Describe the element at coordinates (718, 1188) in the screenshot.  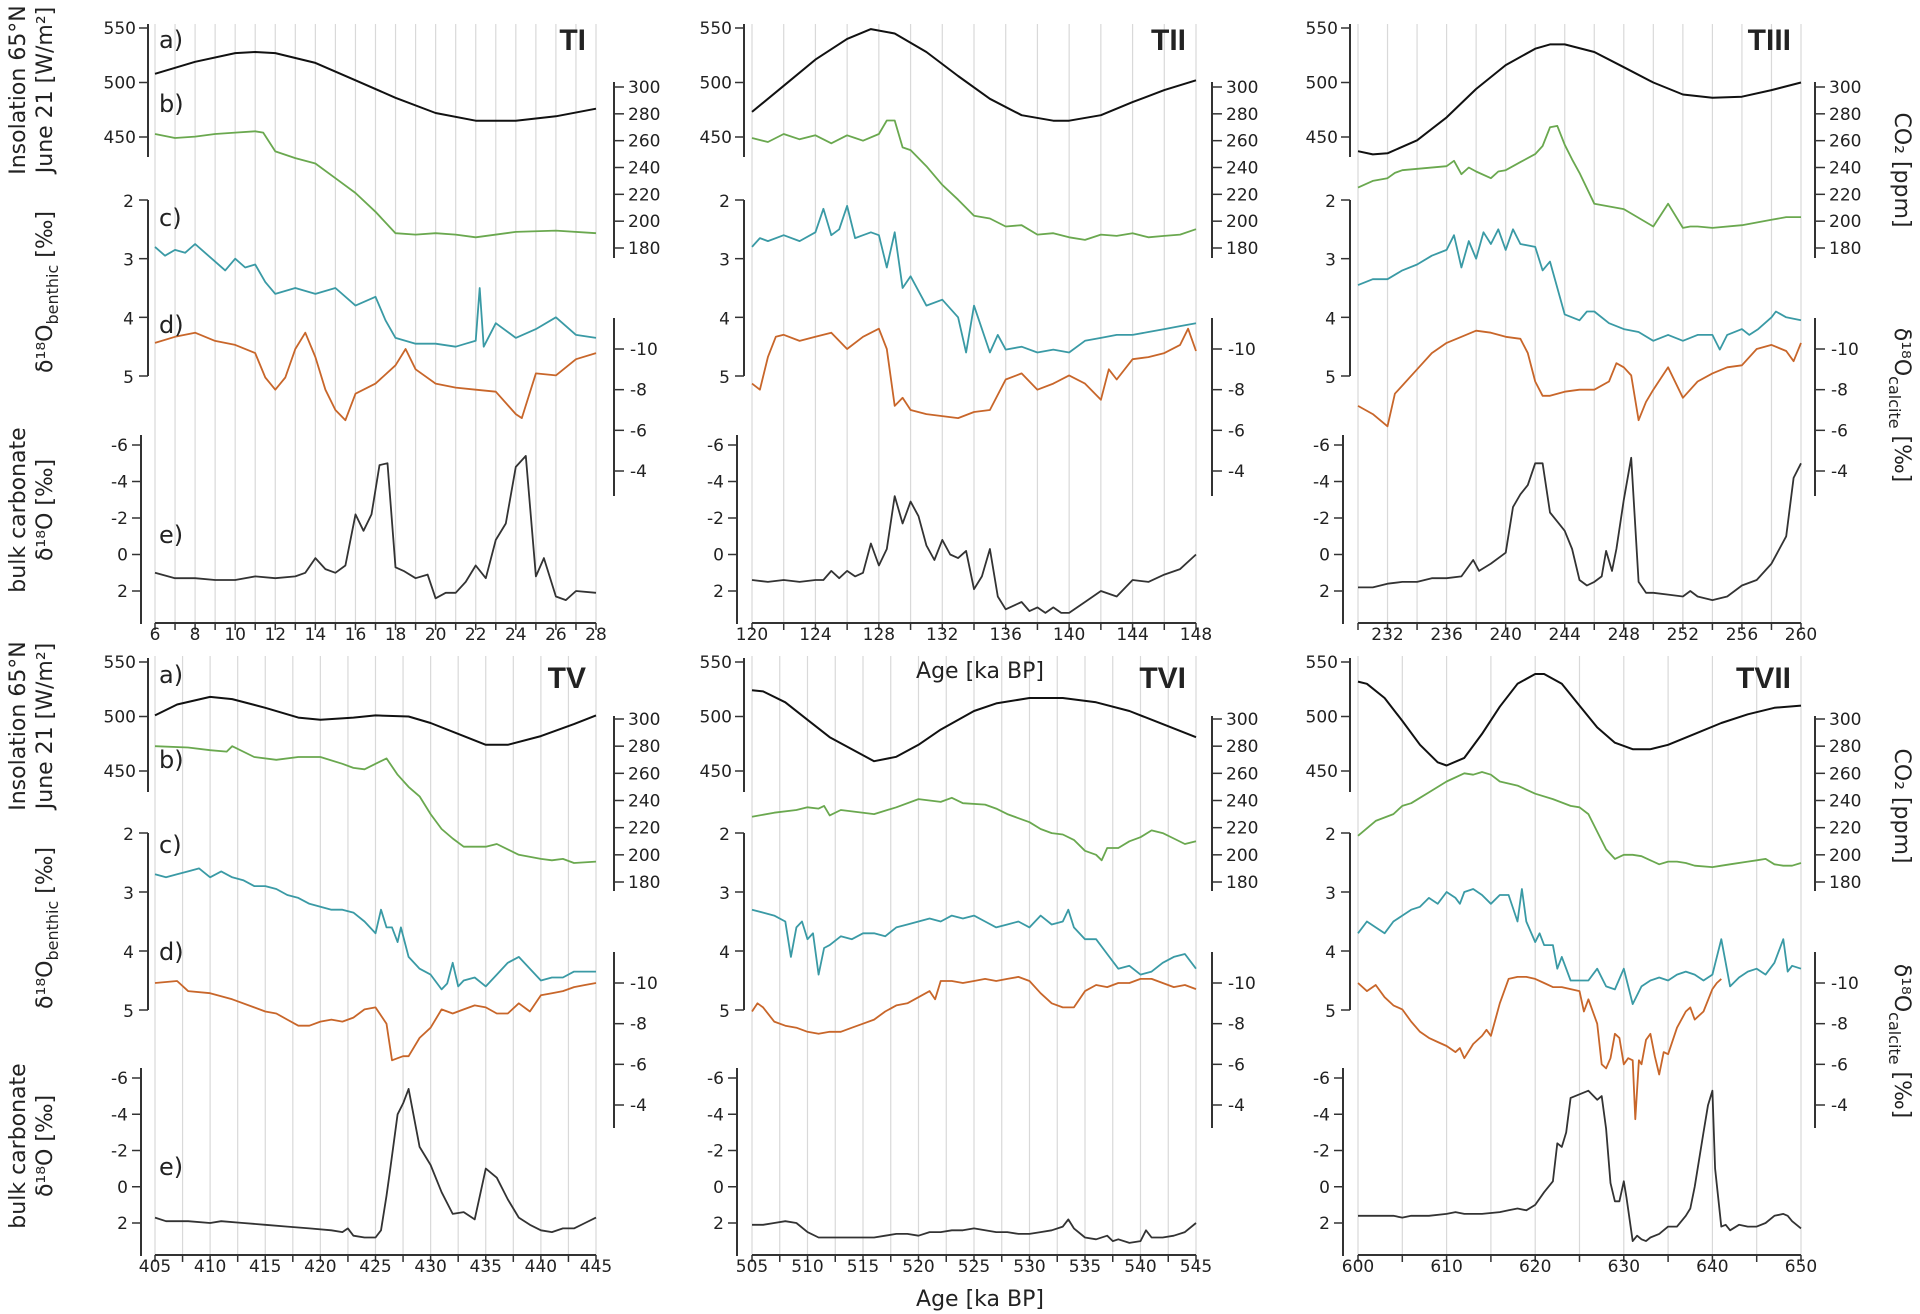
I see `bulk-tick-label: 0` at that location.